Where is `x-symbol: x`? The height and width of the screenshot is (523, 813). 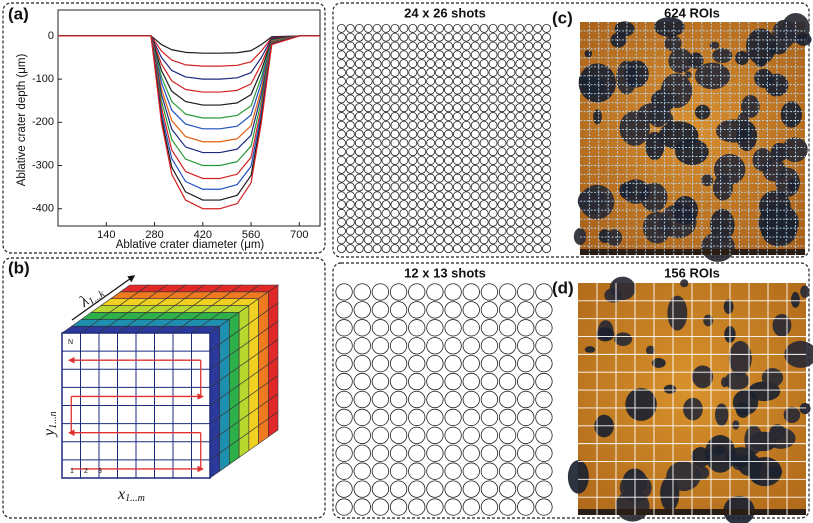
x-symbol: x is located at coordinates (121, 494).